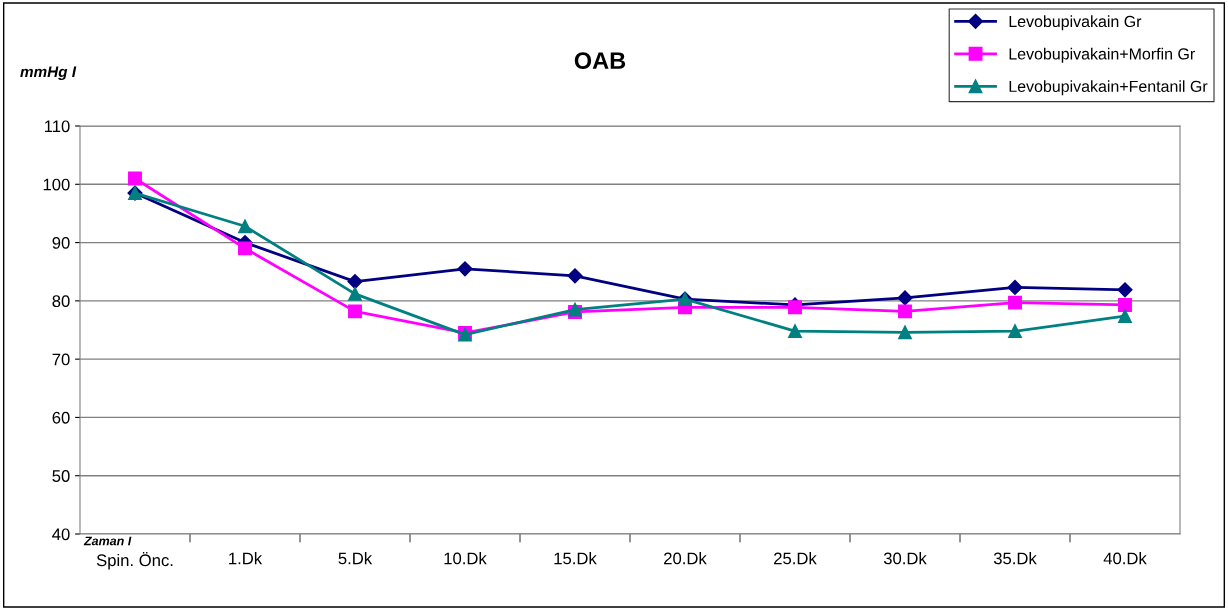 This screenshot has width=1228, height=610. I want to click on x-axis-title: Zaman I, so click(107, 541).